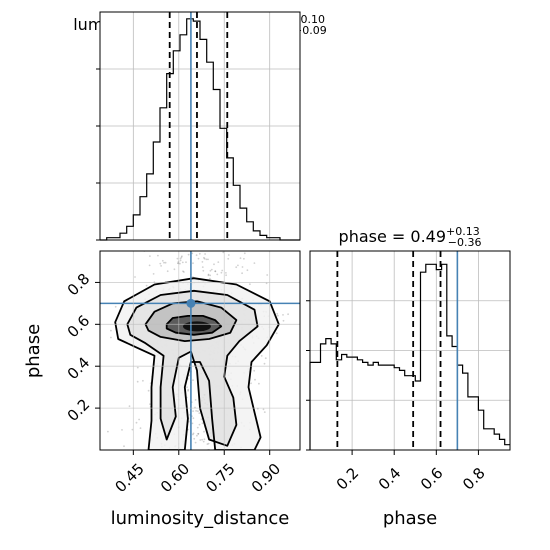 The height and width of the screenshot is (550, 550). What do you see at coordinates (432, 479) in the screenshot?
I see `phase-xtick-label-2: 0.6` at bounding box center [432, 479].